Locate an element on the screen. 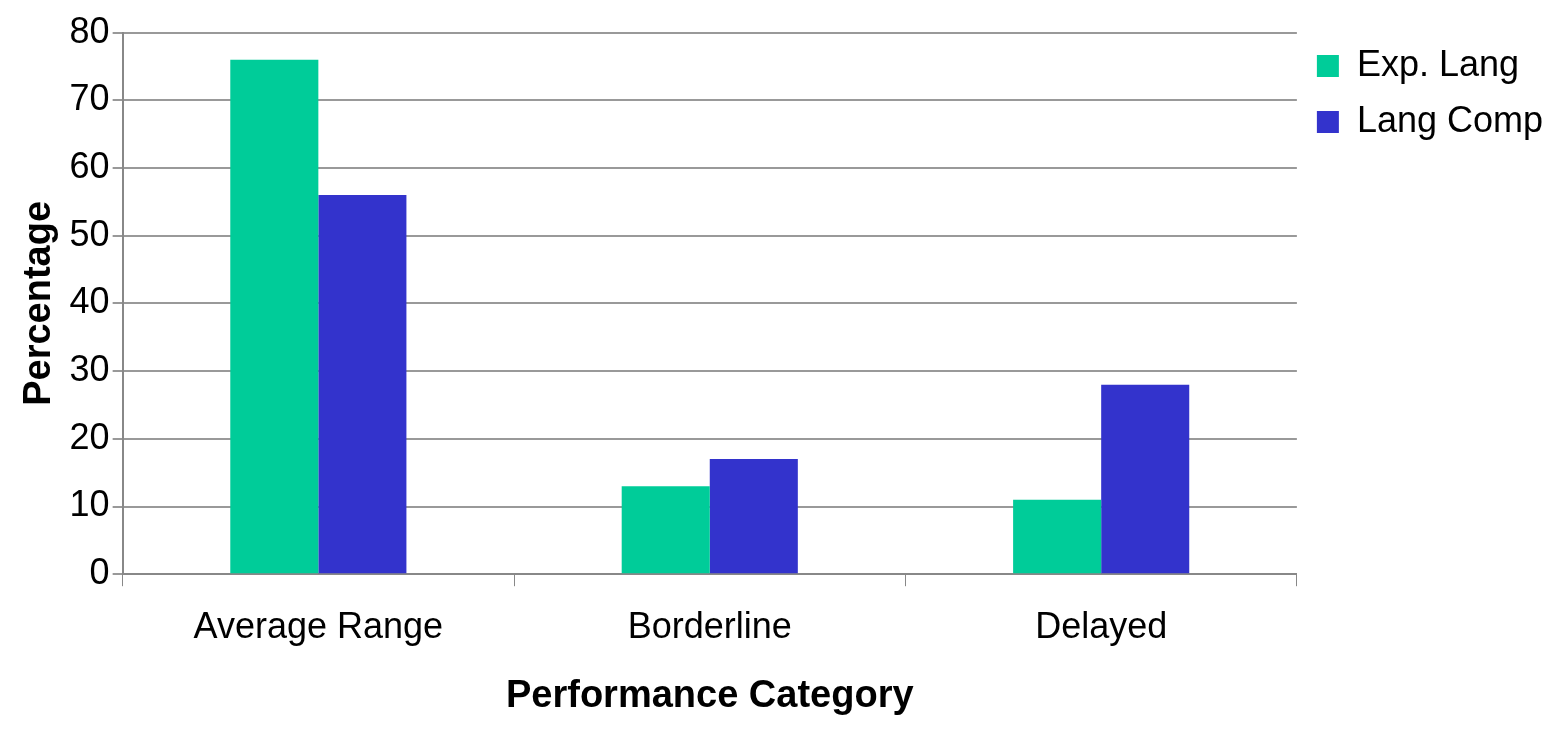 The height and width of the screenshot is (737, 1566). x-tick-label: Delayed is located at coordinates (1101, 625).